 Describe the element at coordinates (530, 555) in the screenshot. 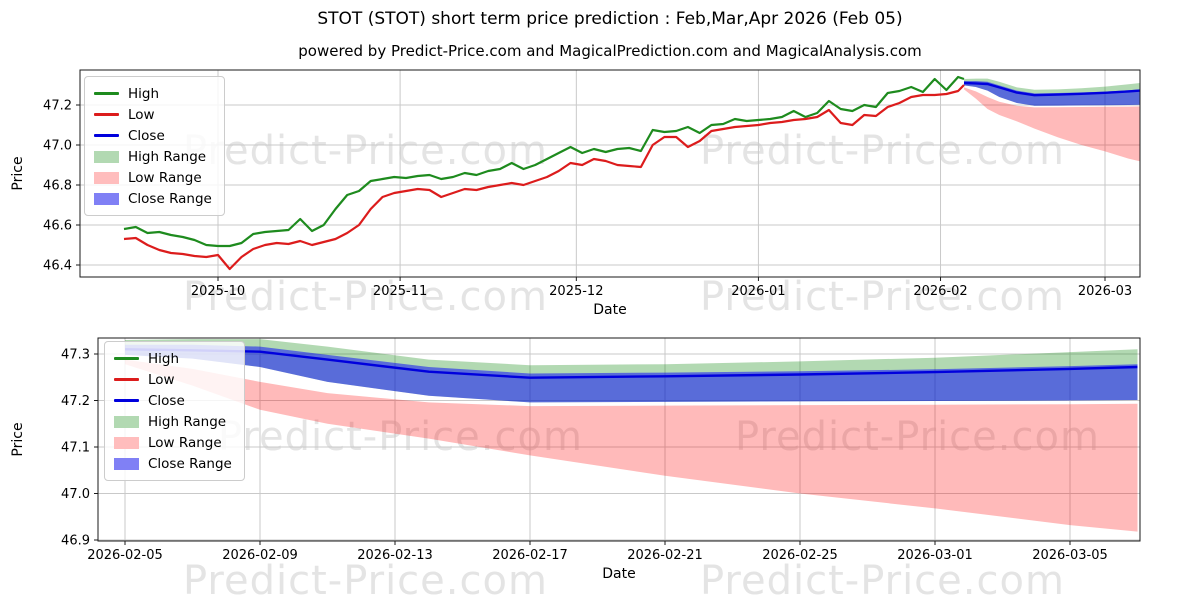

I see `x-axis-tick-label: 2026-02-17` at that location.